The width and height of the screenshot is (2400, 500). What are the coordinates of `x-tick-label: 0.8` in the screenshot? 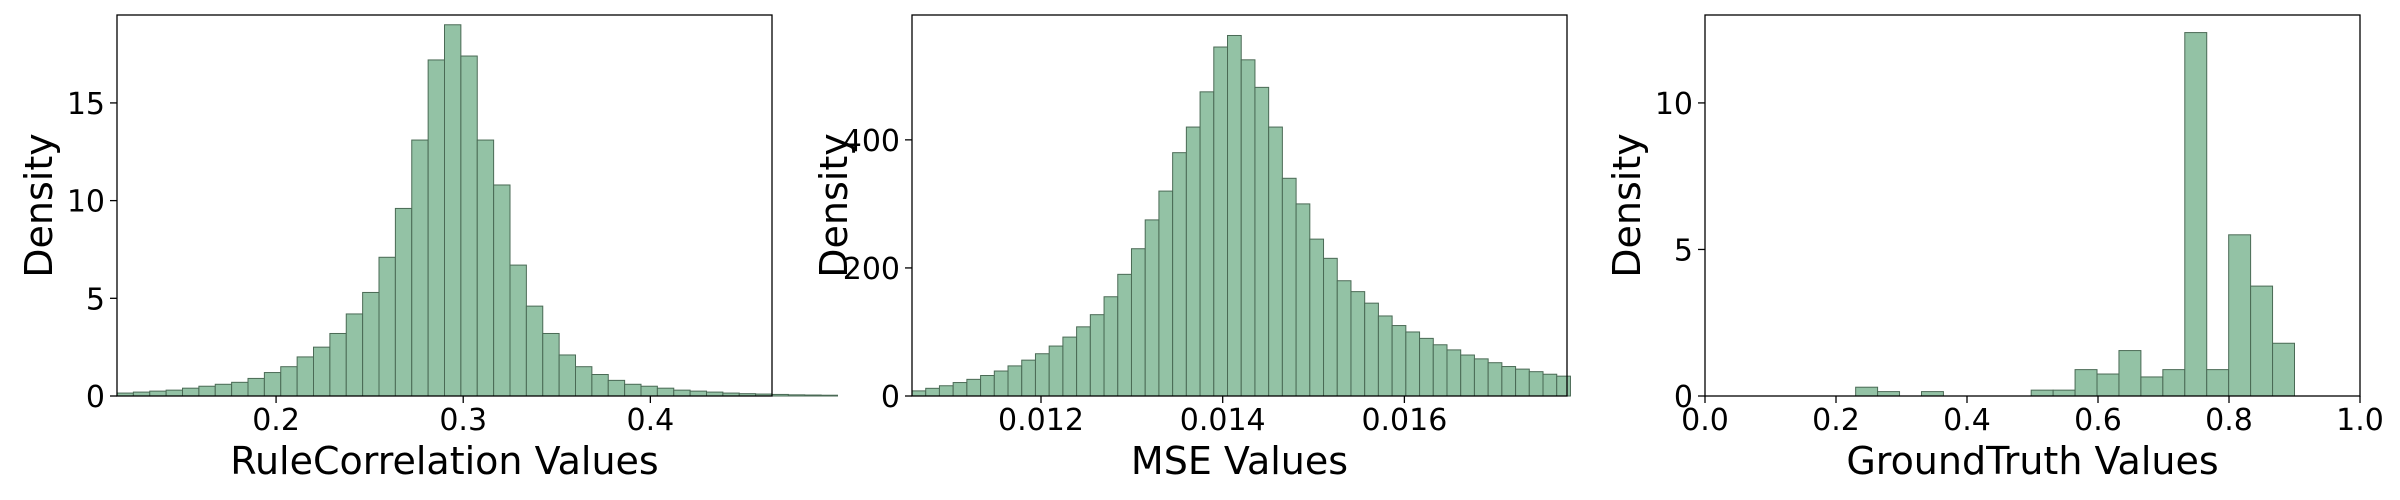 It's located at (2229, 420).